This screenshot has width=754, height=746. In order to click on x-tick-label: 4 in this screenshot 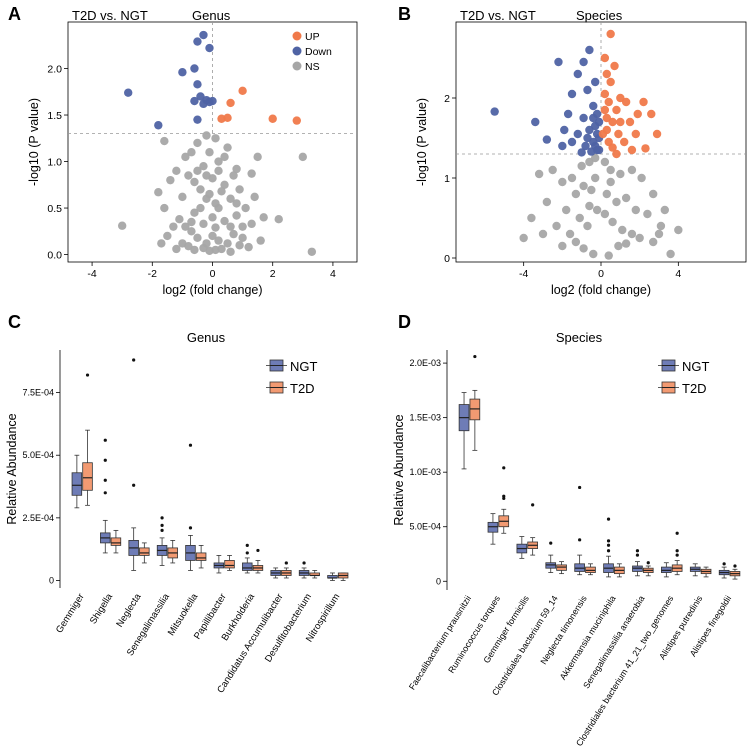, I will do `click(678, 274)`.